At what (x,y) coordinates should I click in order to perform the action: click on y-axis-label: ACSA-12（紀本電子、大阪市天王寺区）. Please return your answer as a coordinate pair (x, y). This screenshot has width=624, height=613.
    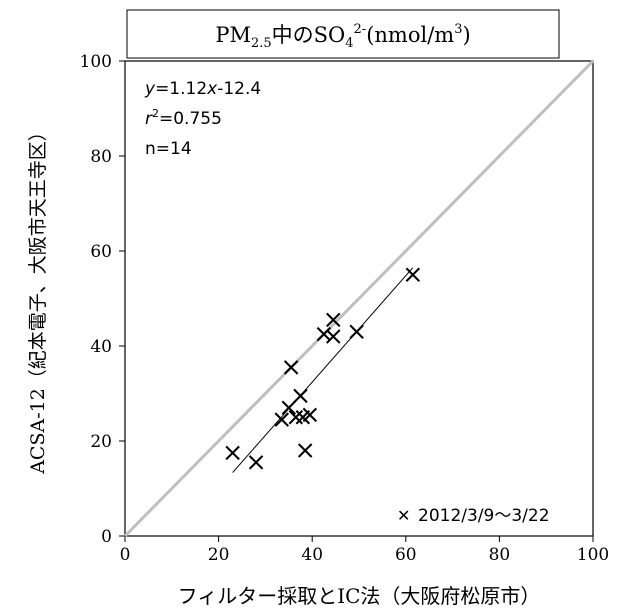
    Looking at the image, I should click on (38, 298).